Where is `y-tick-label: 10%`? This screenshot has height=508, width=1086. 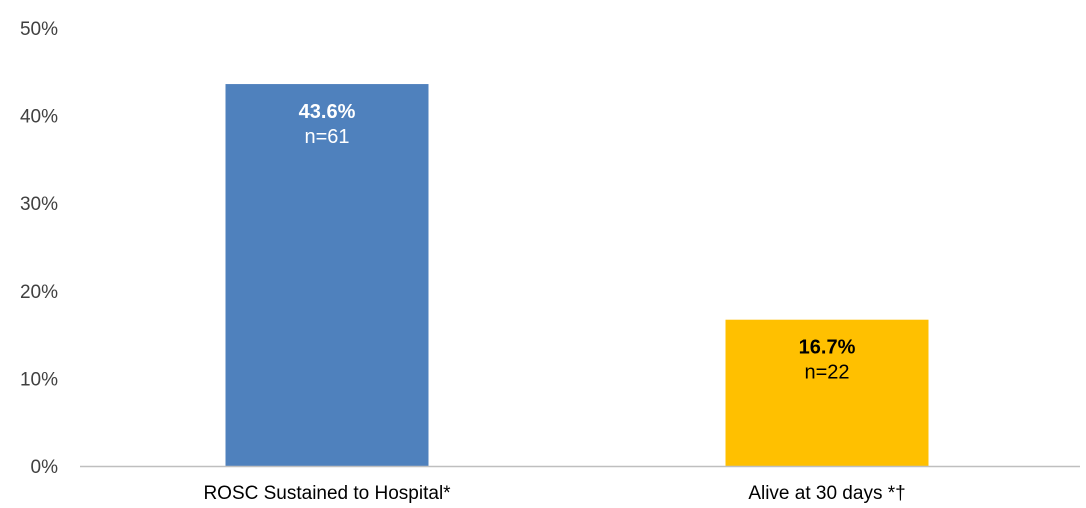 y-tick-label: 10% is located at coordinates (39, 379).